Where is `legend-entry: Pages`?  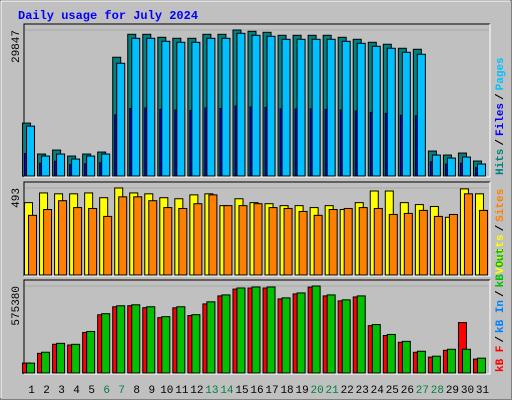
legend-entry: Pages is located at coordinates (501, 73).